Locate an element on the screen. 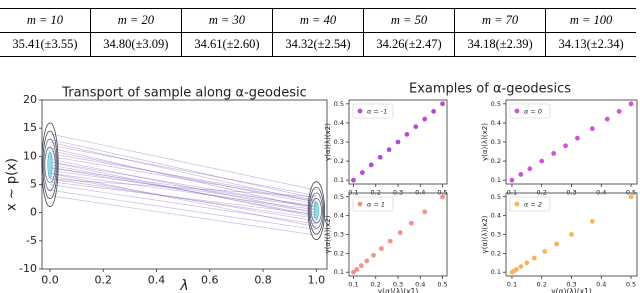  x-axis-label: γ(α)(λ)(x1) is located at coordinates (398, 290).